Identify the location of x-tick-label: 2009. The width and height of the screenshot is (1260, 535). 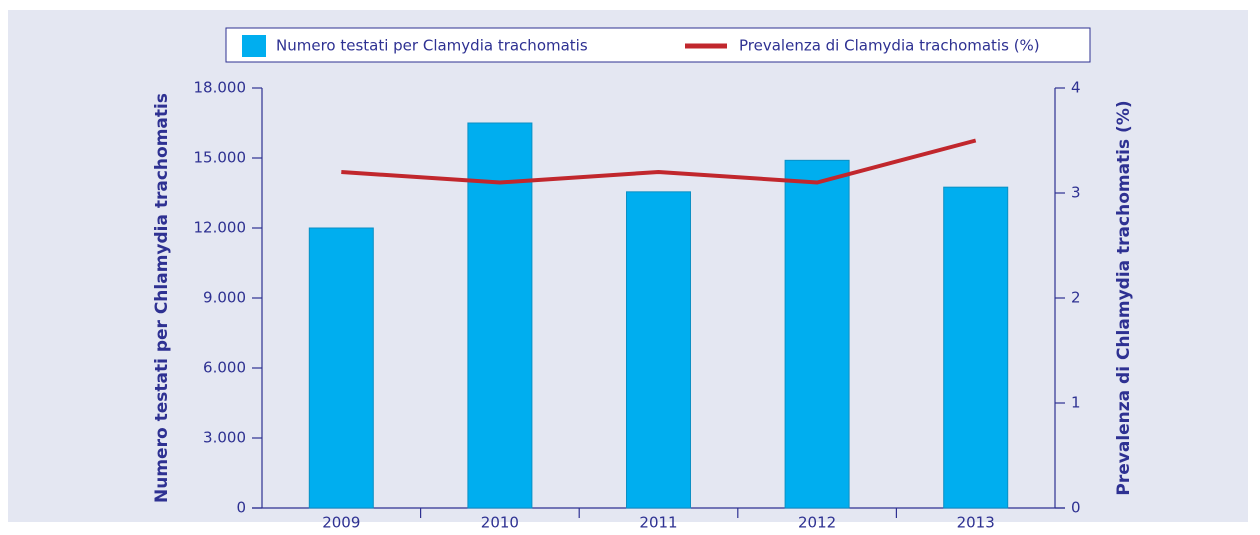
(341, 523).